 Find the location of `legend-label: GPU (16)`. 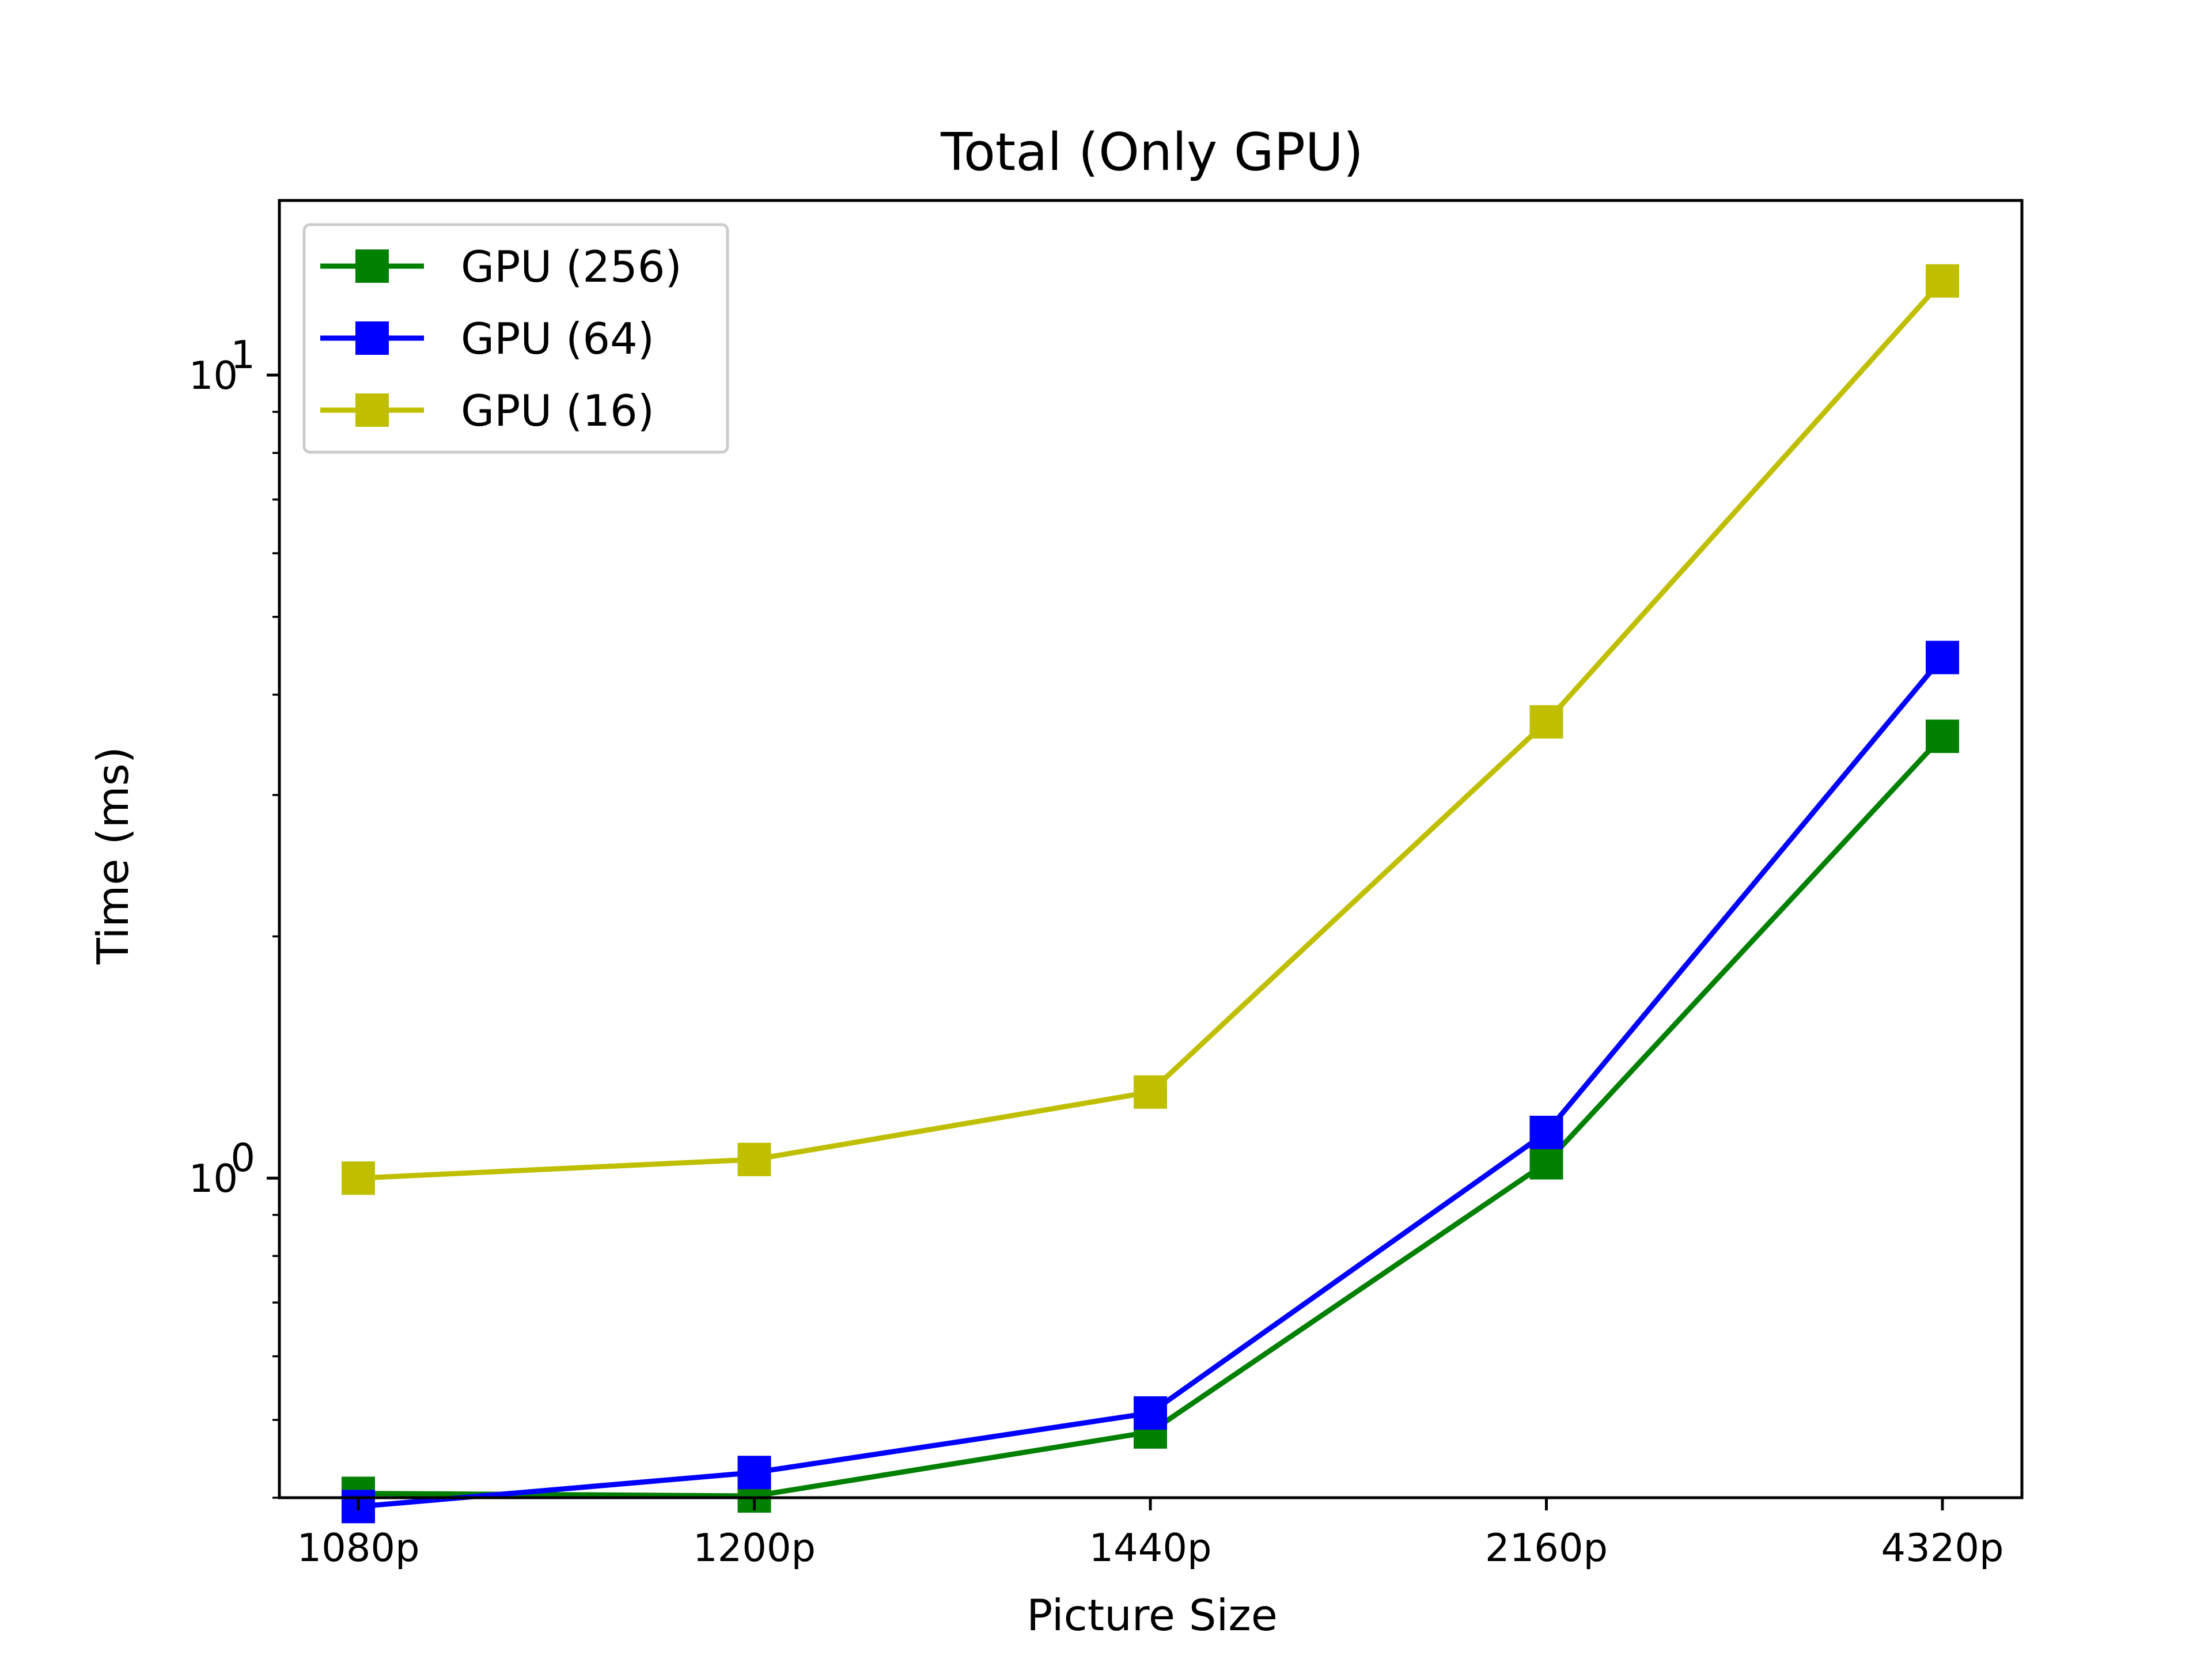

legend-label: GPU (16) is located at coordinates (557, 410).